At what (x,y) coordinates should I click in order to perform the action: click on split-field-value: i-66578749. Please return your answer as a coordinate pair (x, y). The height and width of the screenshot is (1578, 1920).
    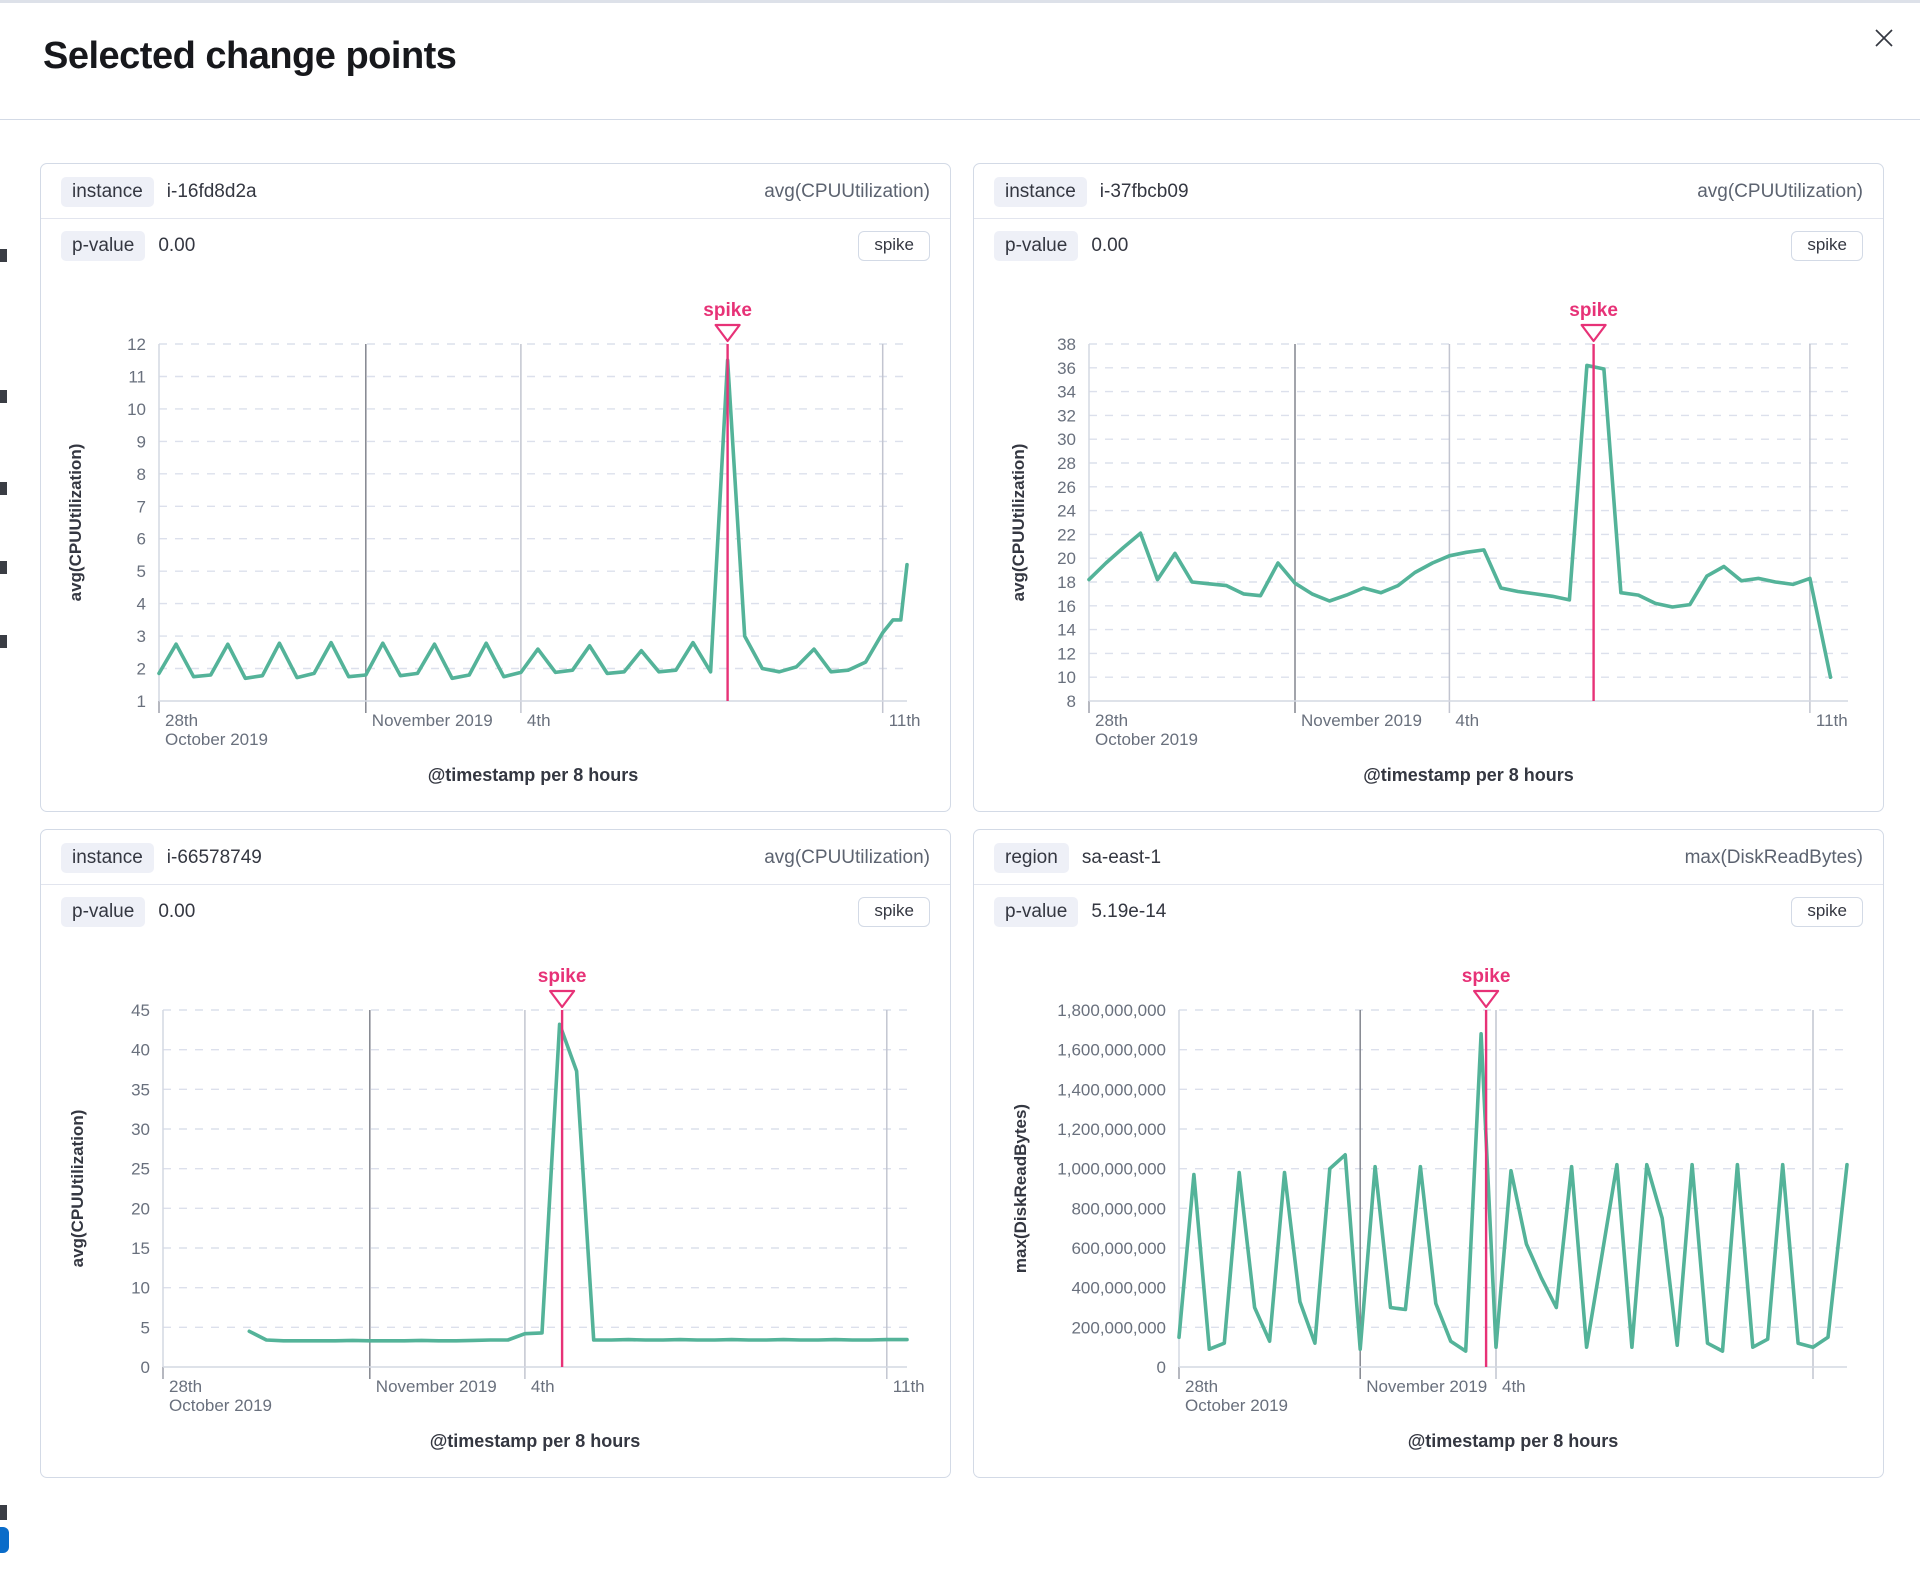
    Looking at the image, I should click on (214, 857).